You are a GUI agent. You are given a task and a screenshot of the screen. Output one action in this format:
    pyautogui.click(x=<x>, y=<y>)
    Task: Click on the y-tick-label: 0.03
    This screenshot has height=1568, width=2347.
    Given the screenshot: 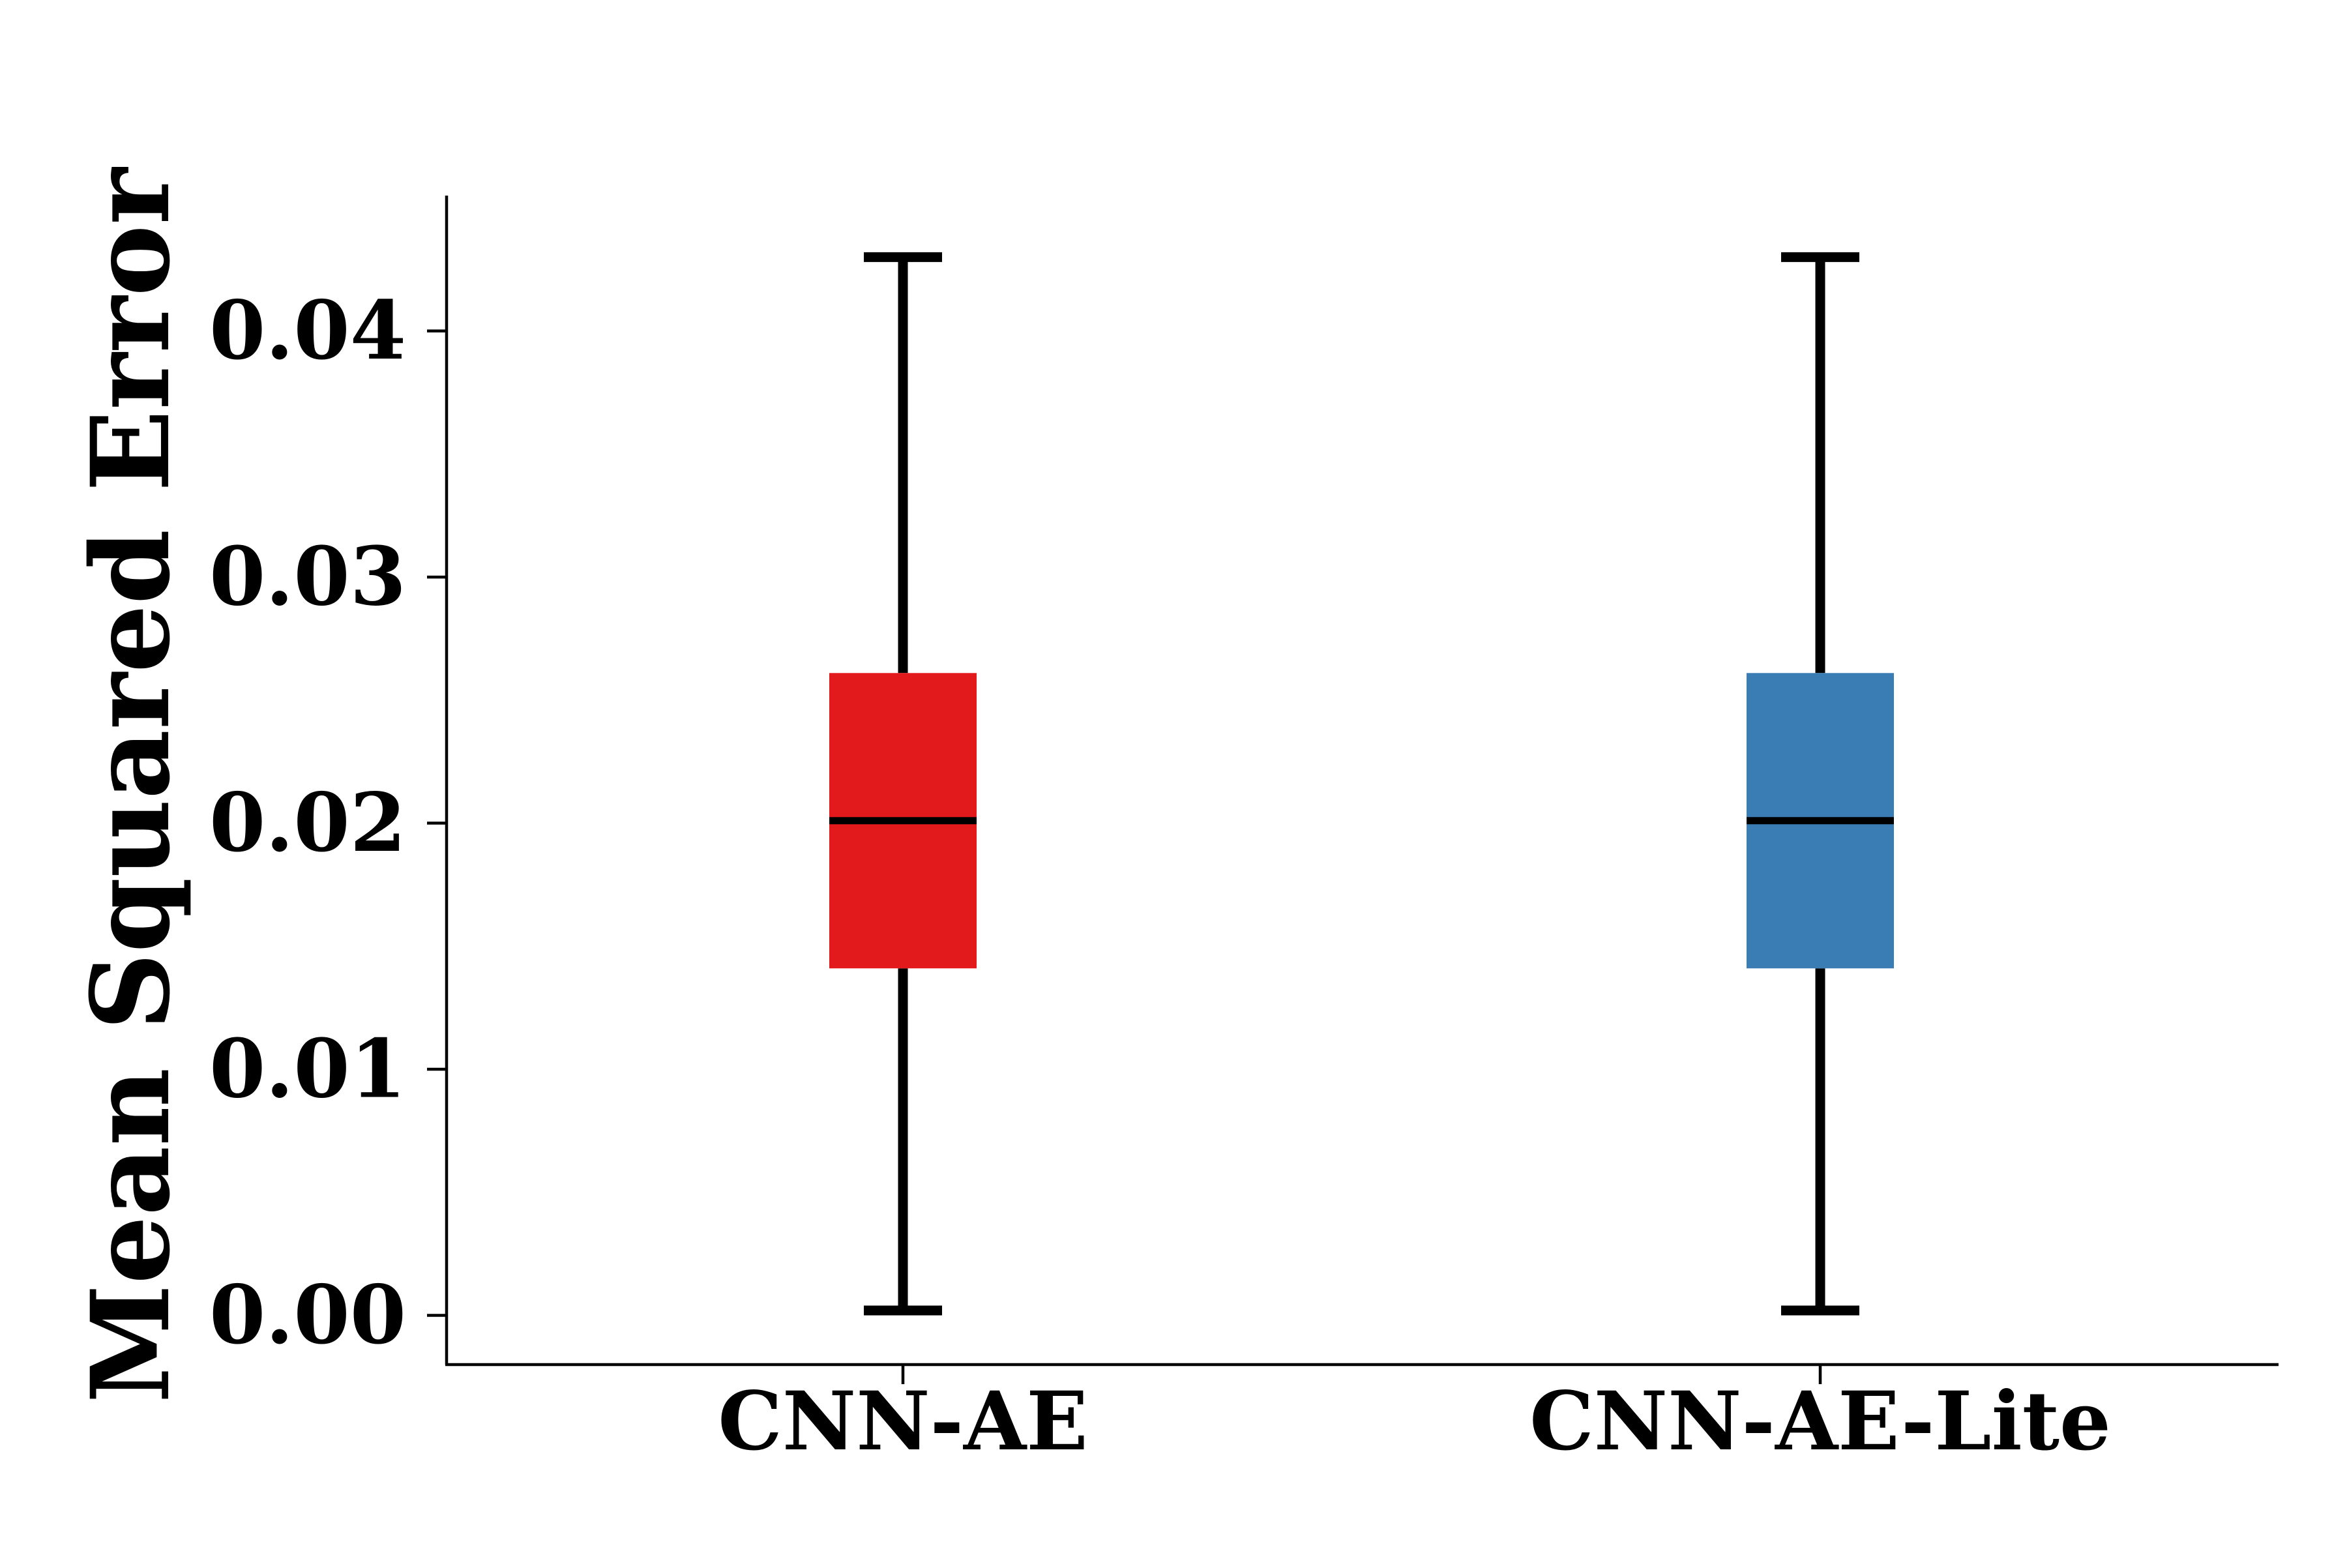 What is the action you would take?
    pyautogui.click(x=307, y=578)
    